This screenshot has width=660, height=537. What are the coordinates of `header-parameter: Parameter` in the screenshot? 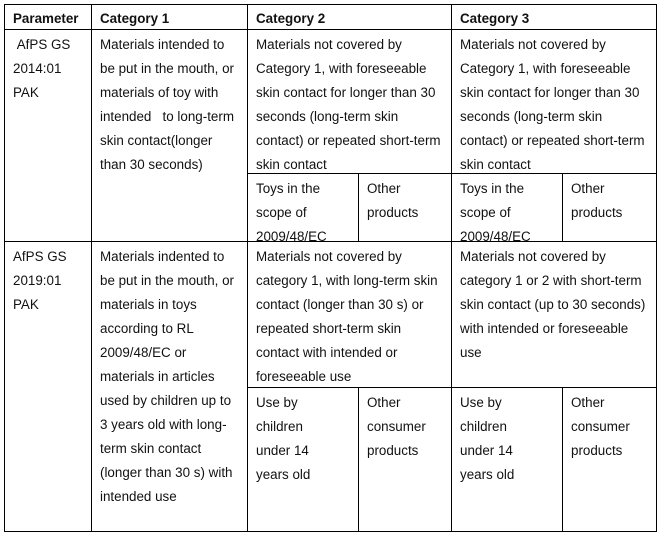 It's located at (48, 17).